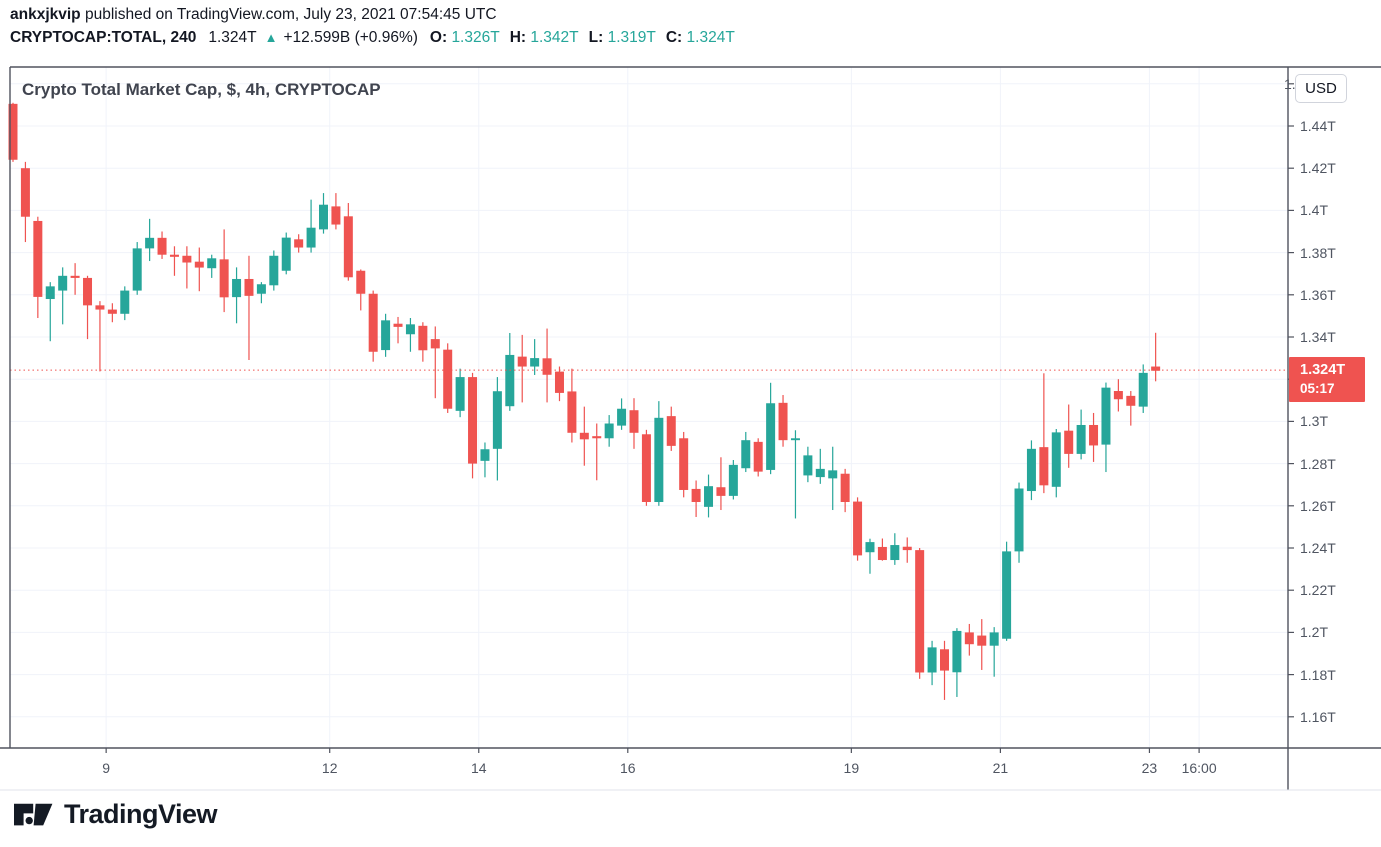 This screenshot has width=1381, height=847. What do you see at coordinates (329, 768) in the screenshot?
I see `time-axis-label: 12` at bounding box center [329, 768].